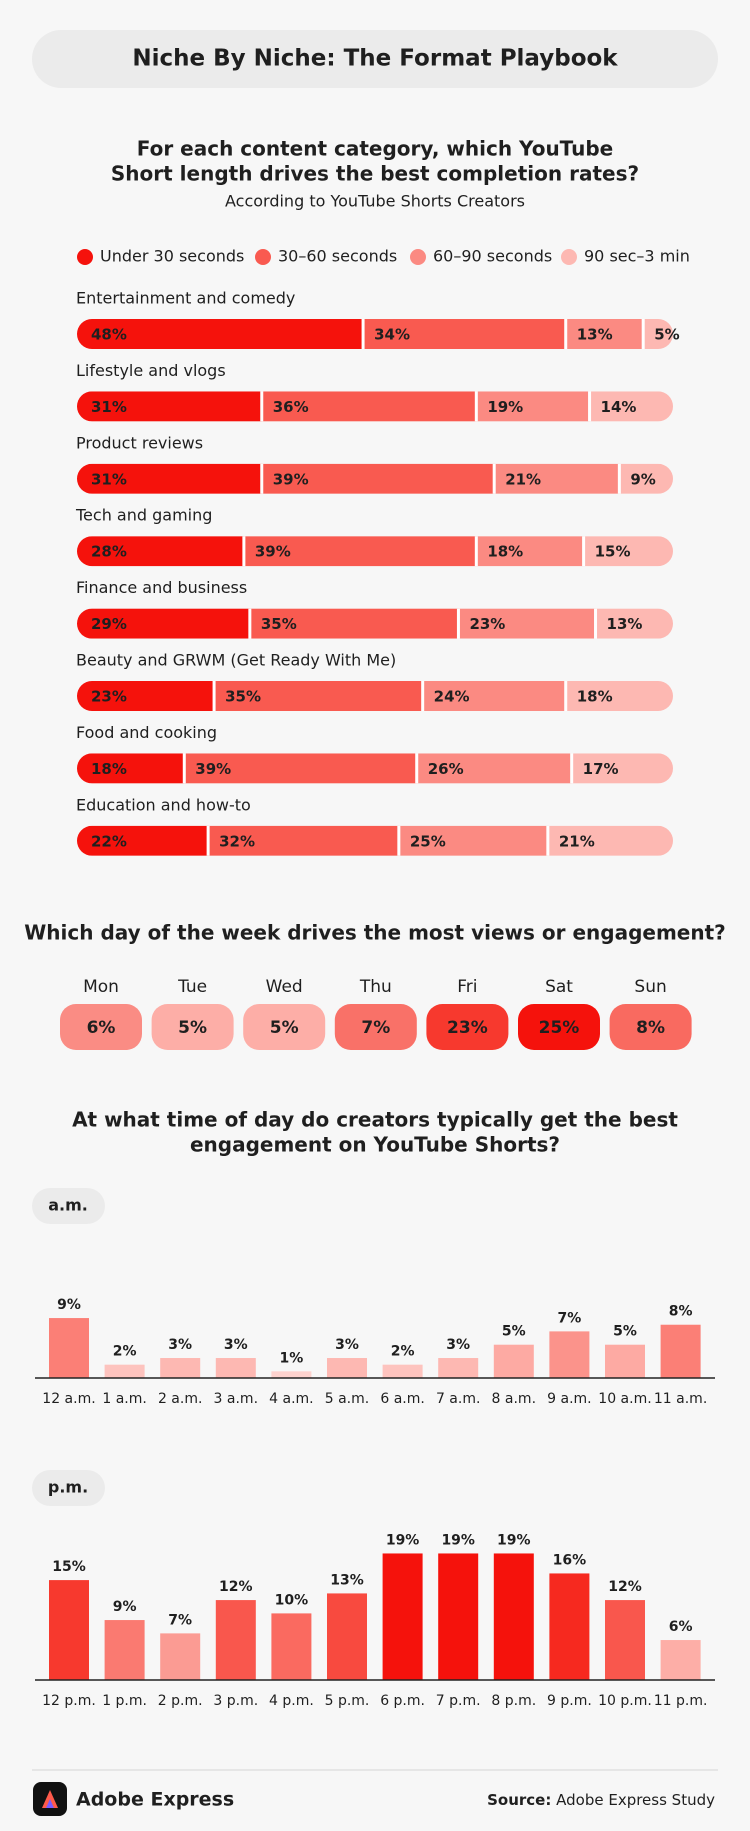  I want to click on header-title: Niche By Niche: The Format Playbook, so click(375, 59).